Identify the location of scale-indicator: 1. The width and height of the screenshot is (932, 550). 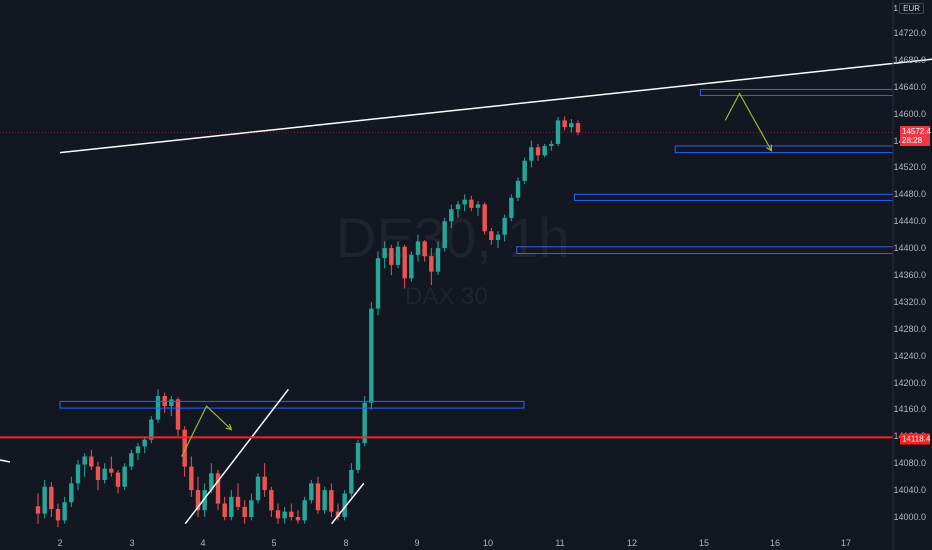
(895, 8).